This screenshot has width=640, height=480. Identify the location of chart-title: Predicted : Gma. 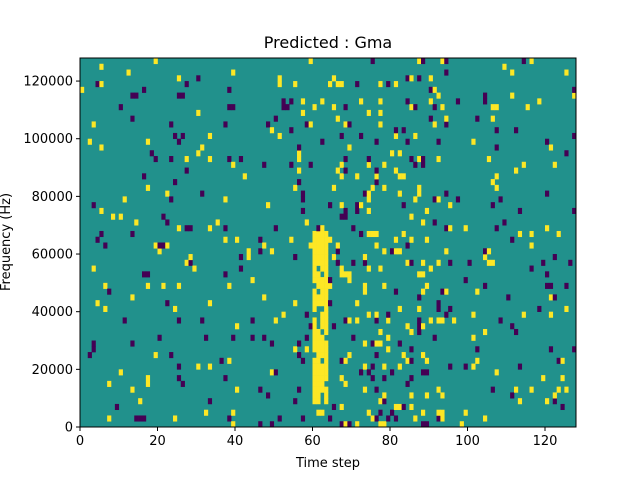
(328, 42).